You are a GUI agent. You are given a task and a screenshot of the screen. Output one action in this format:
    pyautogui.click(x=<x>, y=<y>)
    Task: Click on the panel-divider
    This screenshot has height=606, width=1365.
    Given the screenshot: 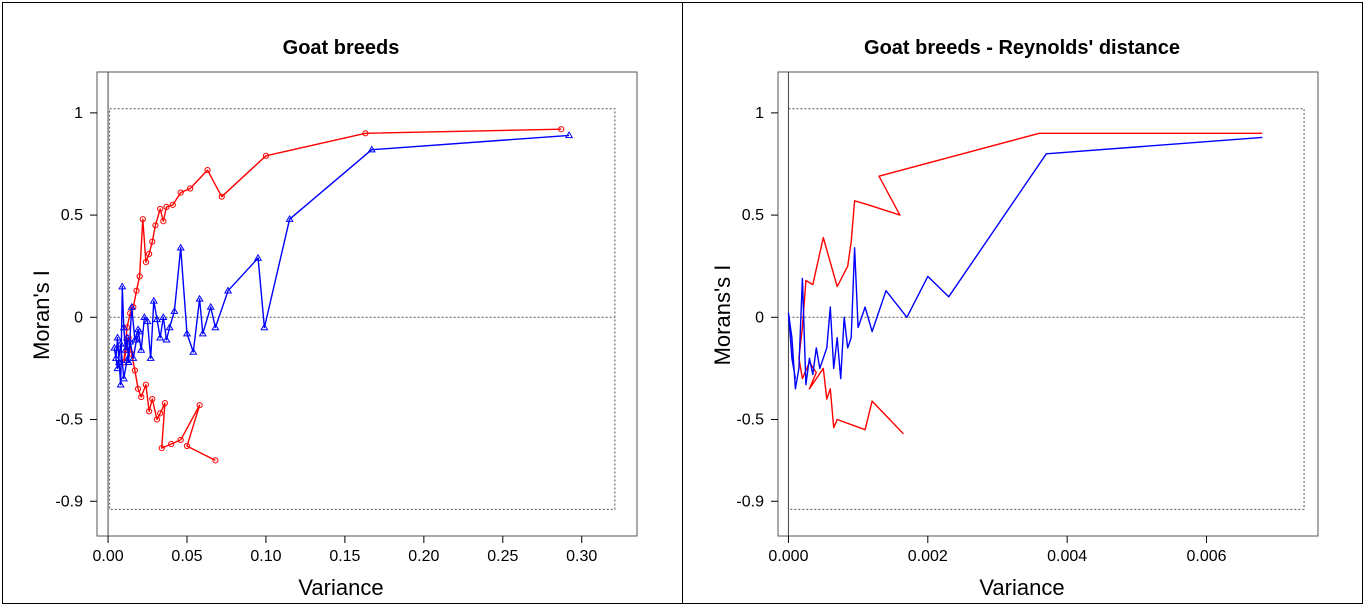 What is the action you would take?
    pyautogui.click(x=682, y=303)
    